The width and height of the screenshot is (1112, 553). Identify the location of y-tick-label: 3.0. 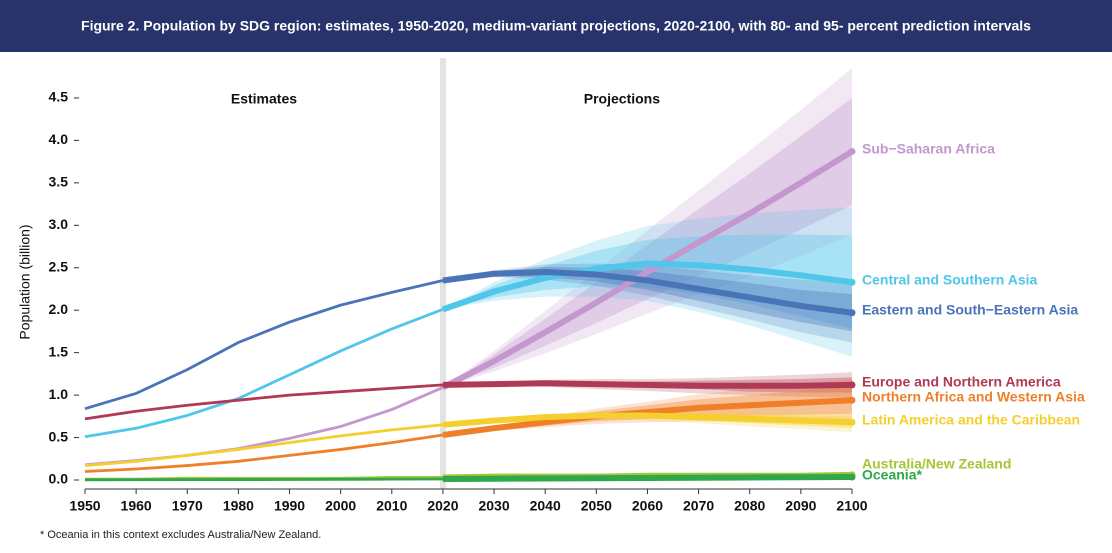
(59, 224).